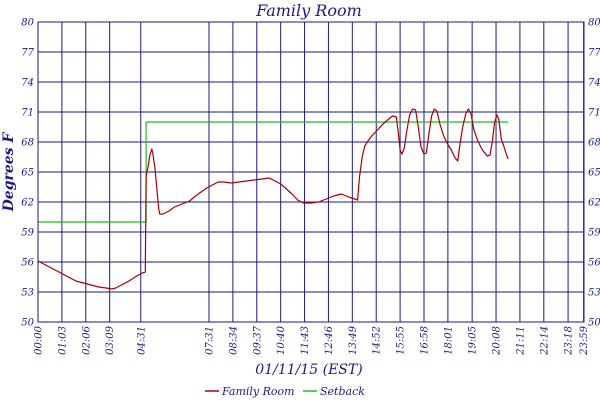 The width and height of the screenshot is (600, 400). I want to click on x-tick-label: 10:40, so click(281, 339).